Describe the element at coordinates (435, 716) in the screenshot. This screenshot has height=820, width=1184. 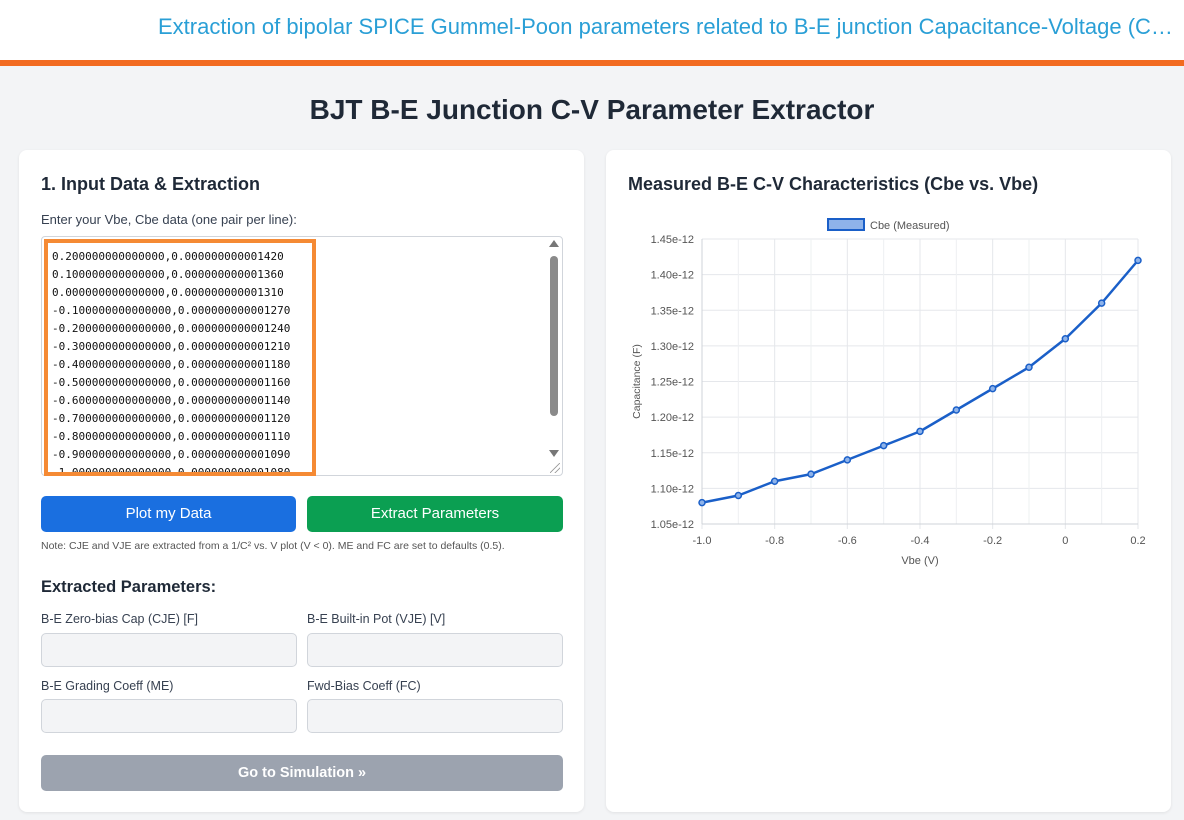
I see `fc-field` at that location.